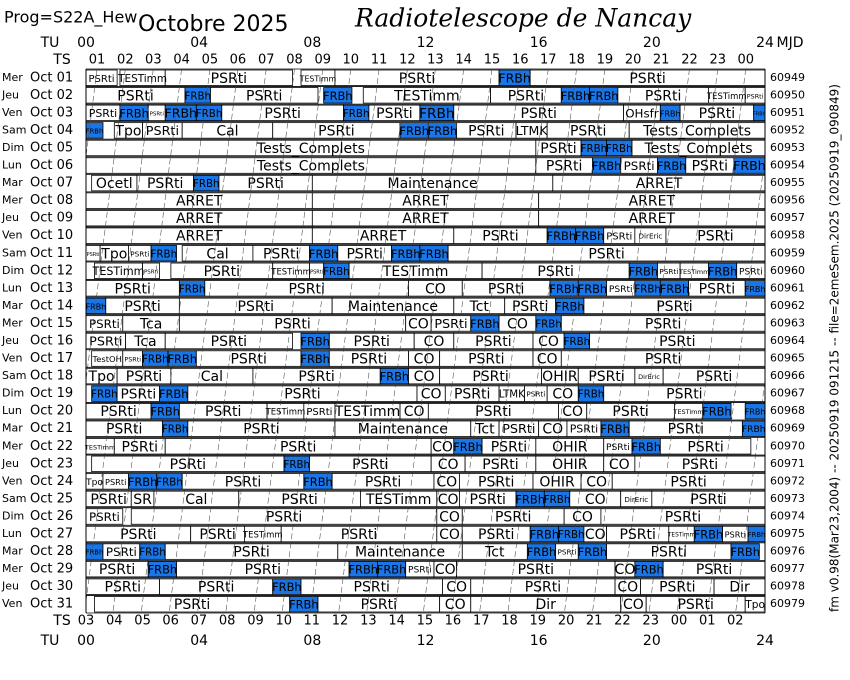 This screenshot has width=850, height=680. I want to click on ts-tick-label: 18, so click(509, 621).